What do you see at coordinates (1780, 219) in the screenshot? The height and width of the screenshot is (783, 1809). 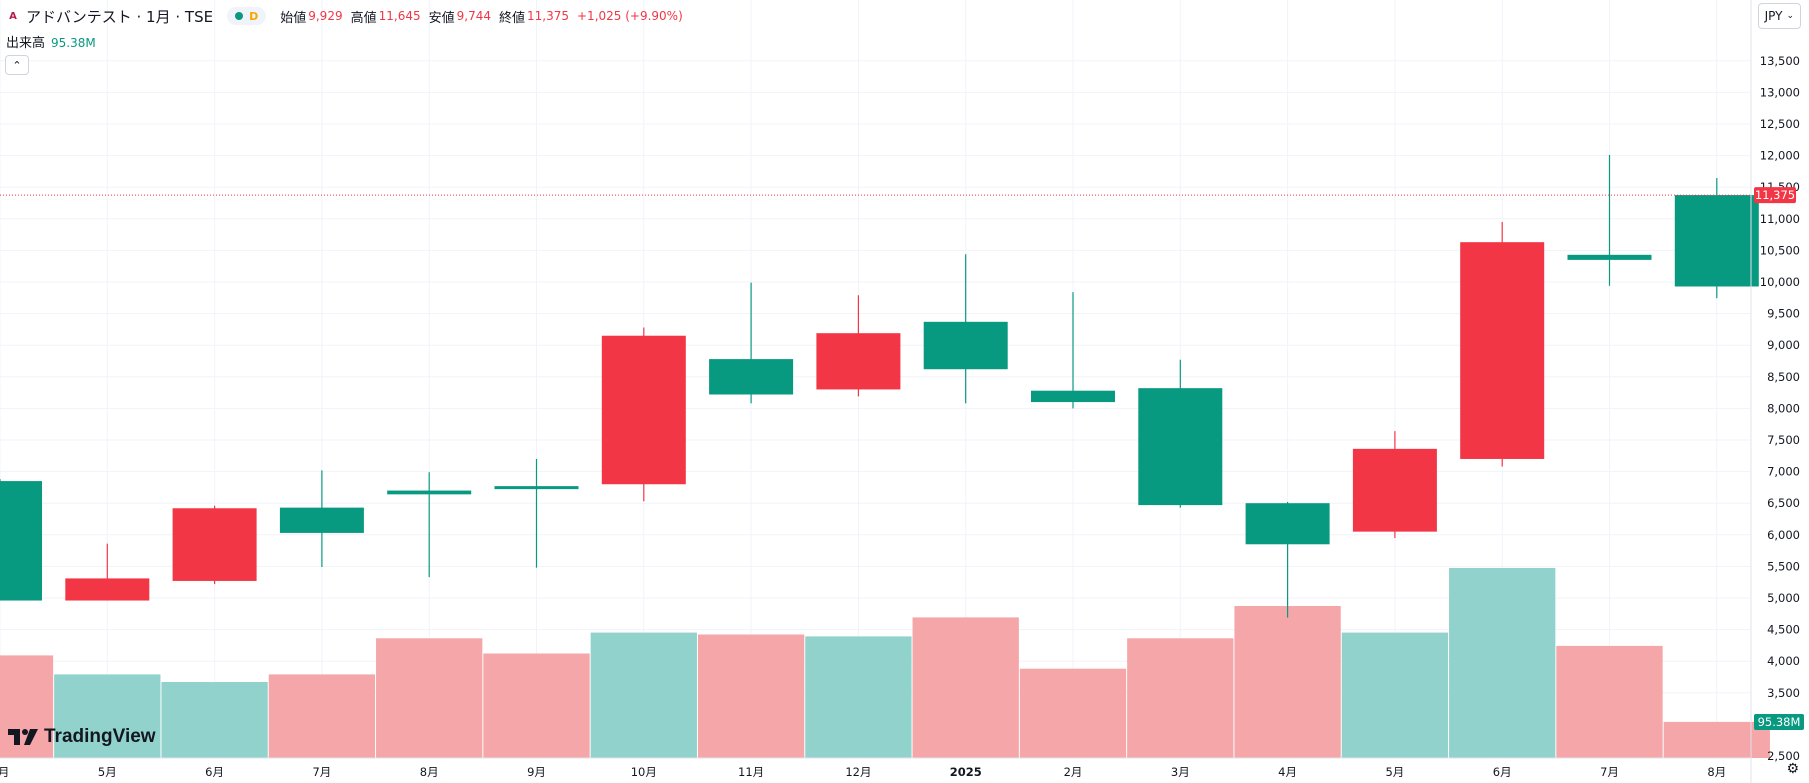 I see `y-tick-label: 11,000` at bounding box center [1780, 219].